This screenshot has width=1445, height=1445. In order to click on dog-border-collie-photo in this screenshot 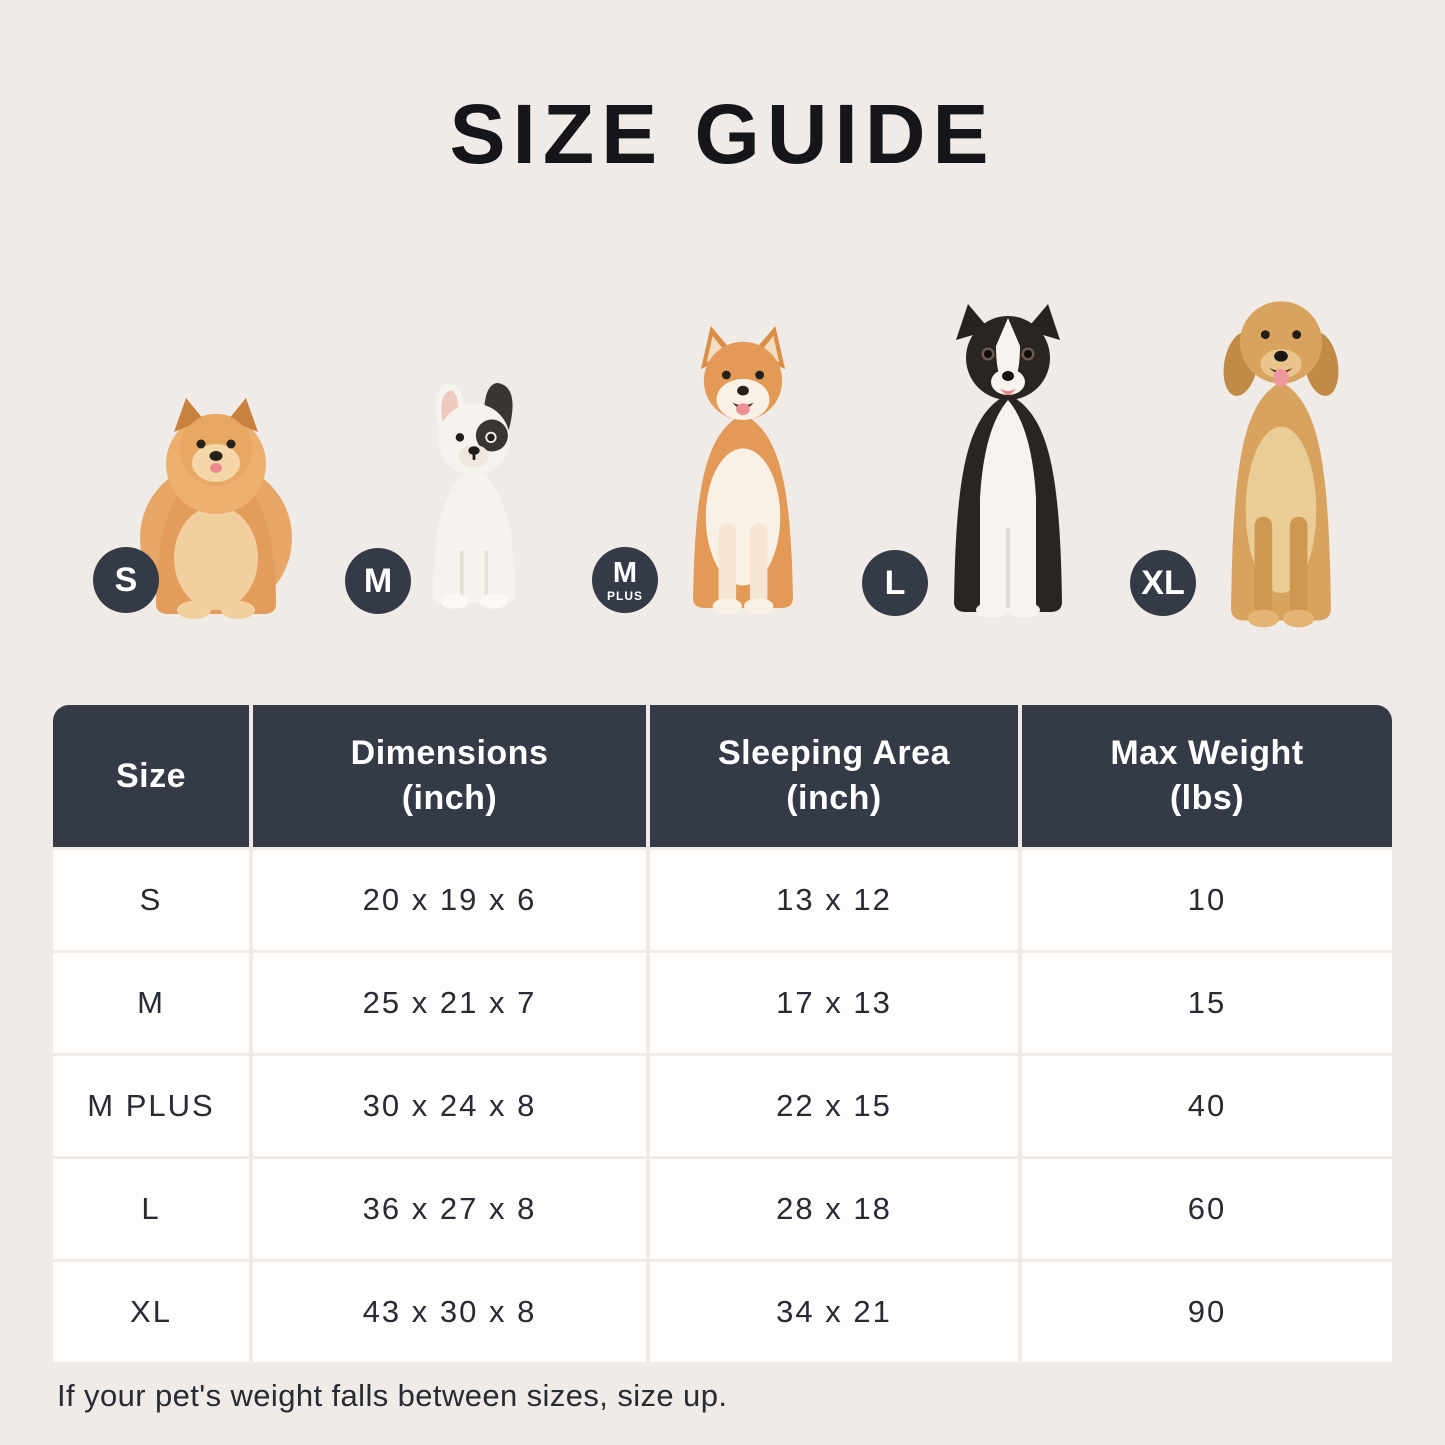, I will do `click(1008, 461)`.